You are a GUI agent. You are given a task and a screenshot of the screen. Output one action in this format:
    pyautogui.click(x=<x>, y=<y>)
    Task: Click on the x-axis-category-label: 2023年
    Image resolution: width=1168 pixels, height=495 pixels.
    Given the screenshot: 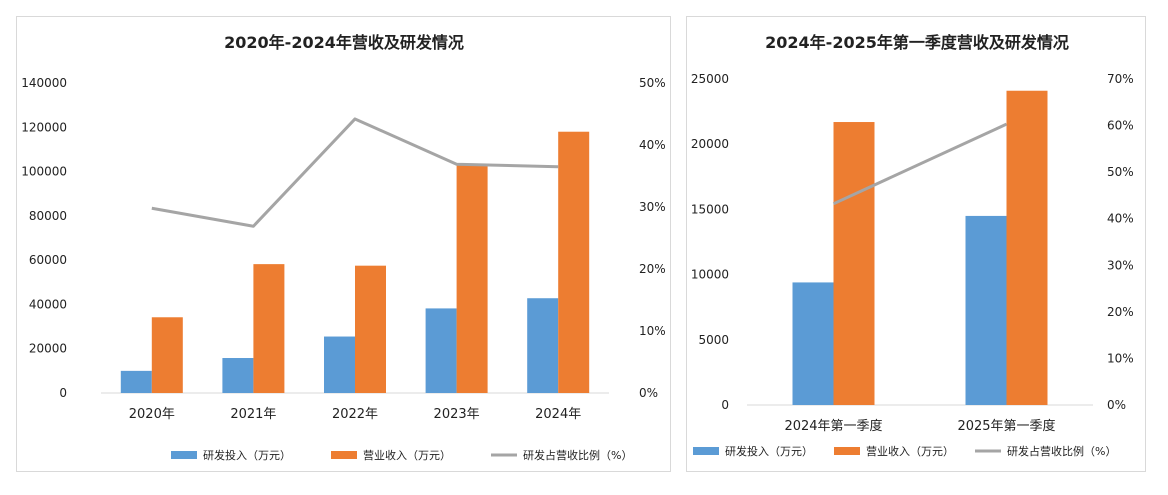 What is the action you would take?
    pyautogui.click(x=457, y=414)
    